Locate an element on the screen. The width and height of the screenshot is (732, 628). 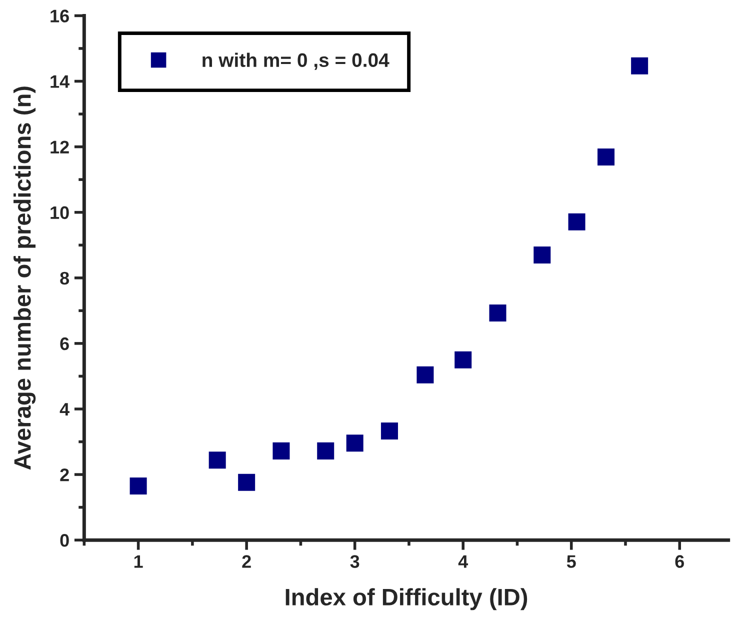
y-tick-label: 0 is located at coordinates (64, 540).